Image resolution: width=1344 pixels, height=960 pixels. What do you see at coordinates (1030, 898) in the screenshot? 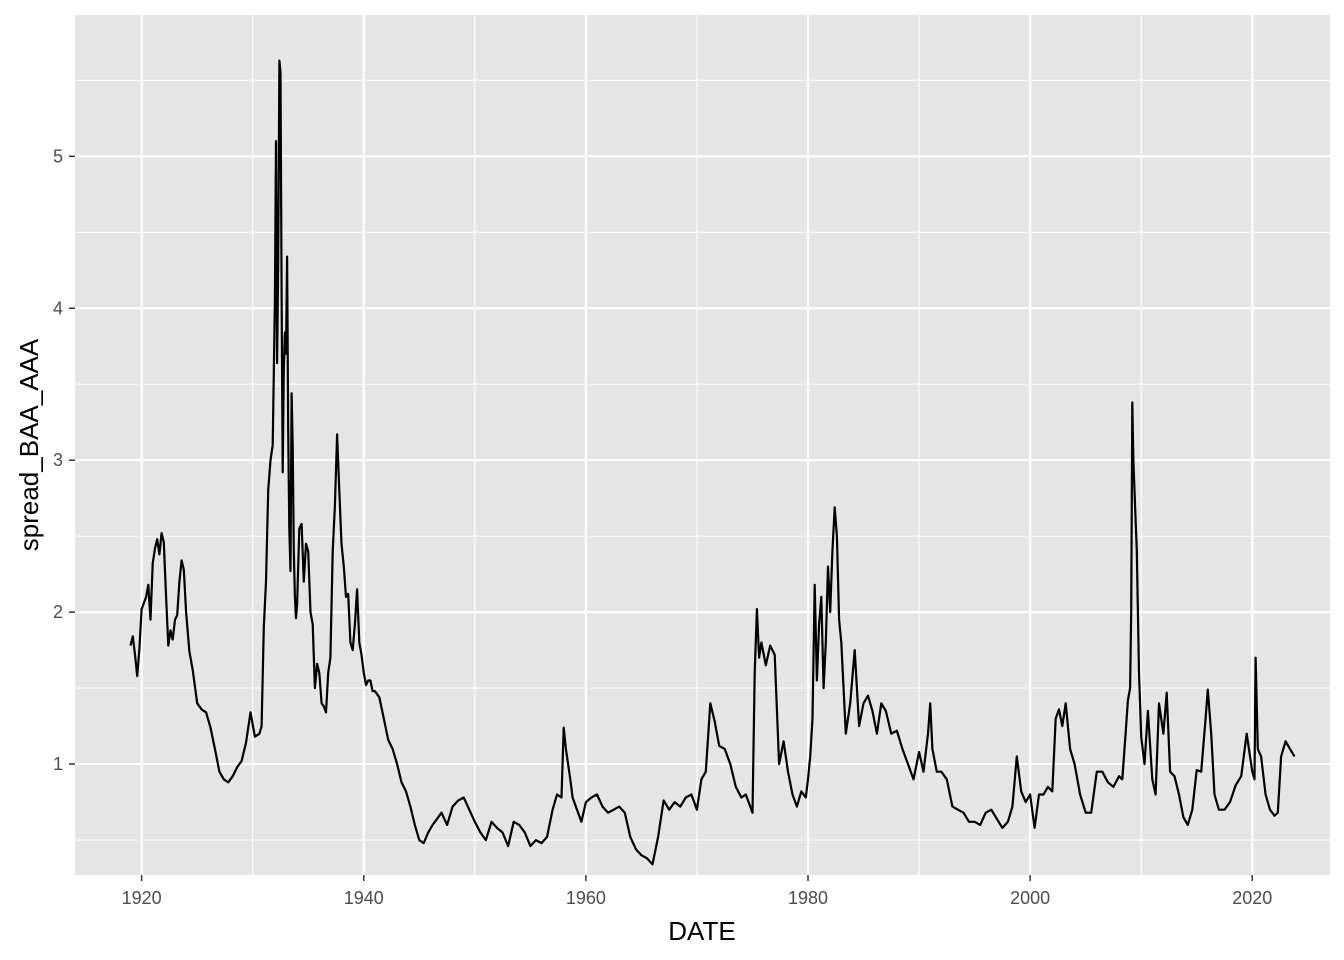
I see `x-tick-label: 2000` at bounding box center [1030, 898].